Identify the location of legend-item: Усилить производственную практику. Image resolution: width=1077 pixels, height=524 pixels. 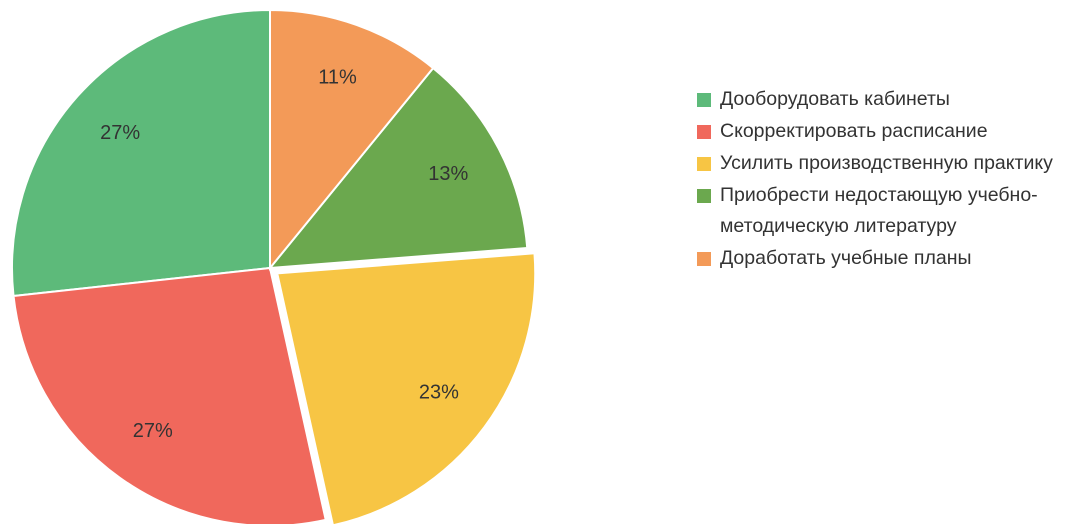
(886, 163).